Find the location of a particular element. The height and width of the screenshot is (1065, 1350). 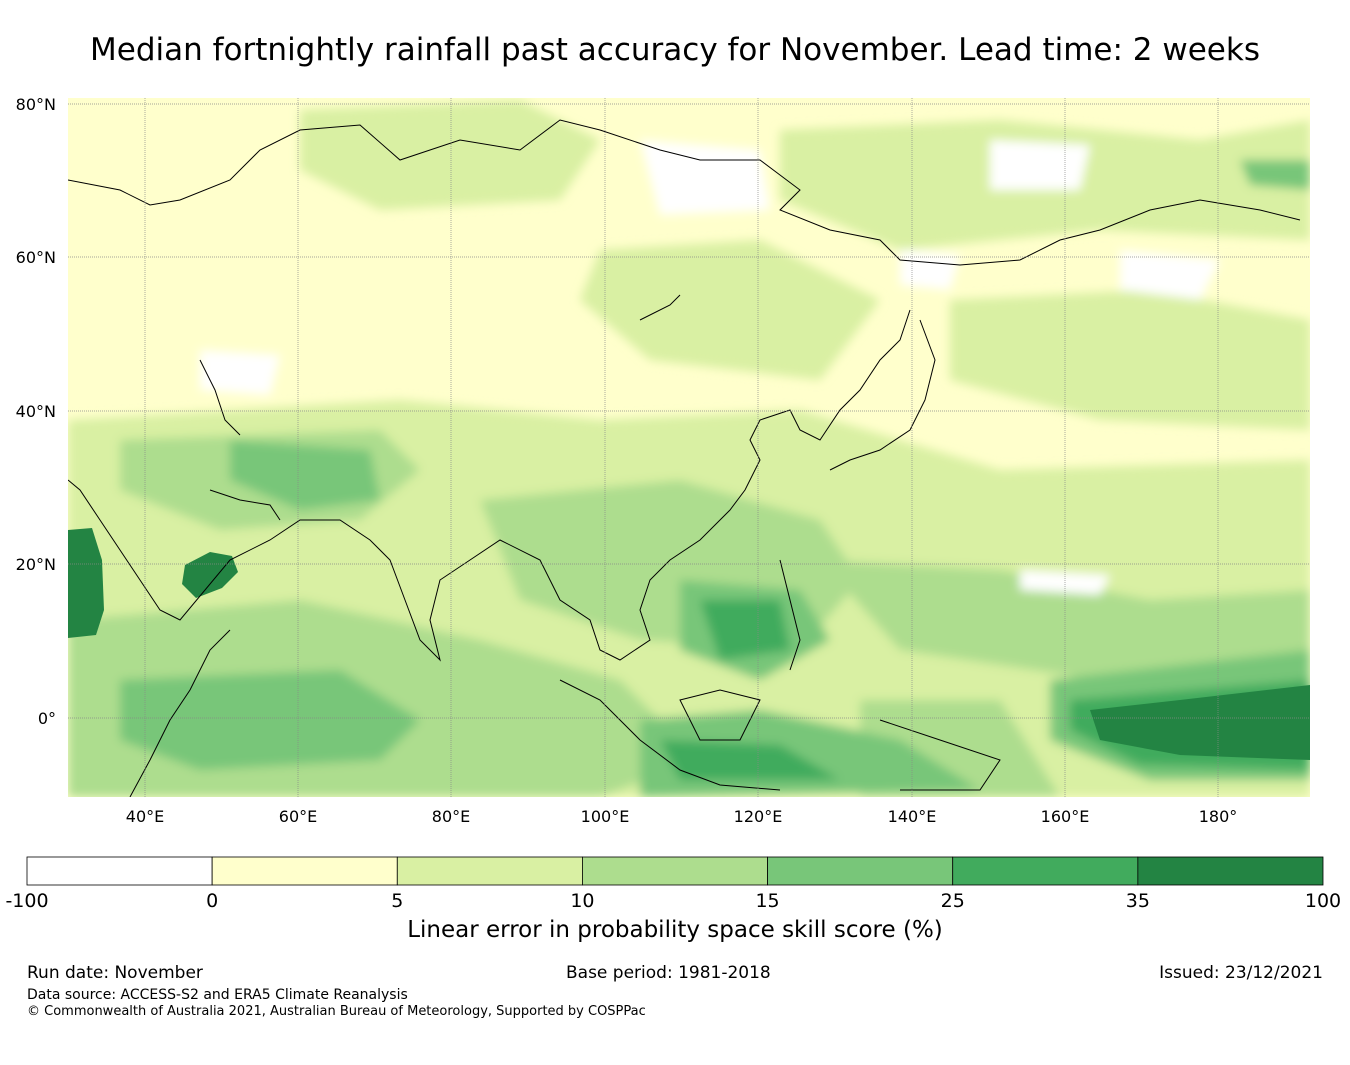

colorbar-tick-5: 25 is located at coordinates (953, 901).